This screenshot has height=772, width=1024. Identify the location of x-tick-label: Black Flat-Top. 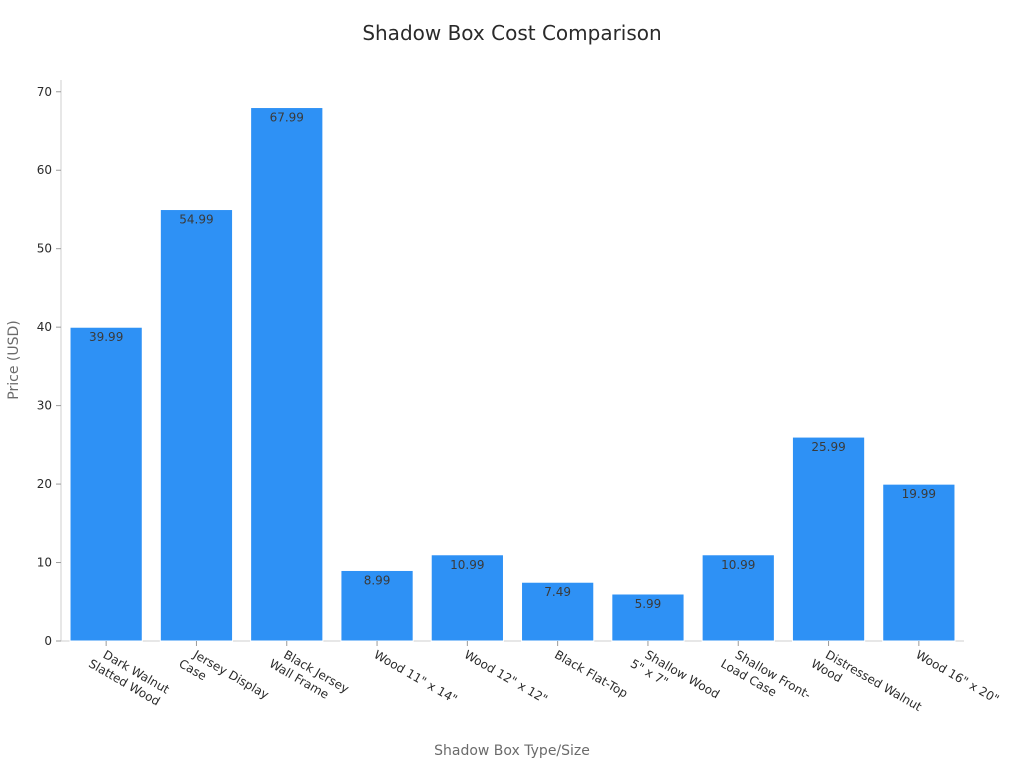
(591, 673).